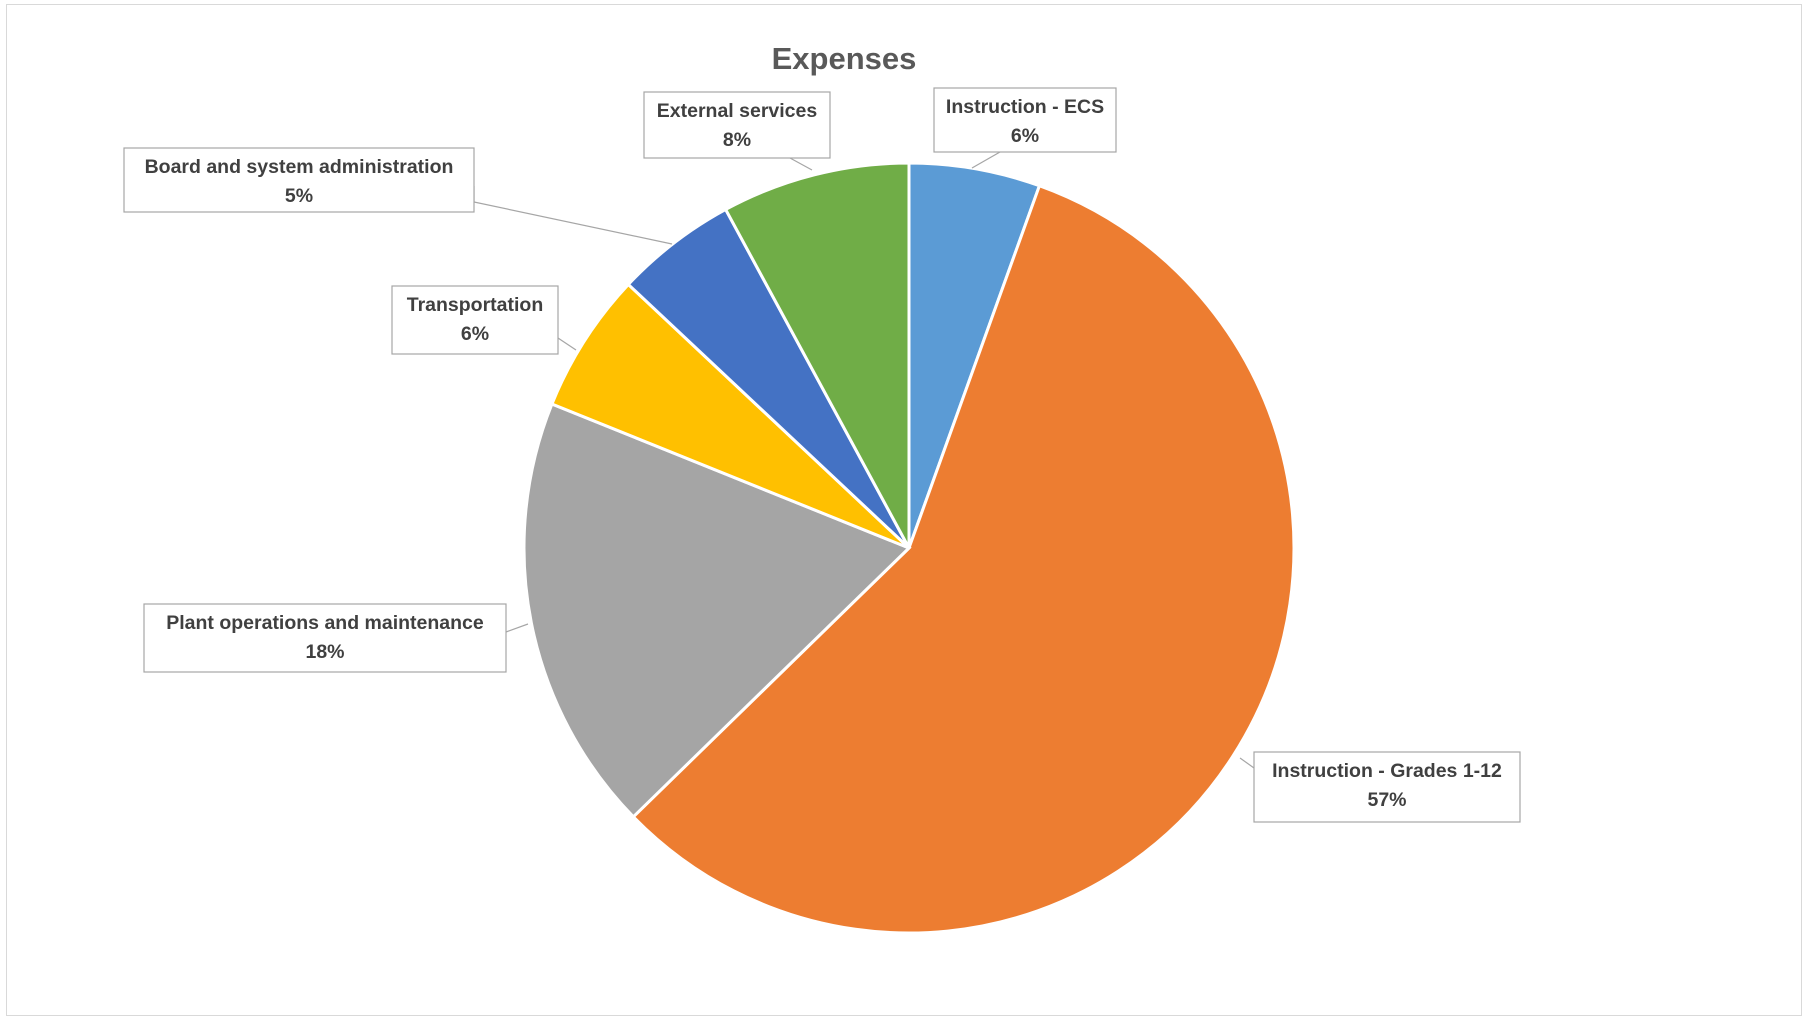 The width and height of the screenshot is (1808, 1022). Describe the element at coordinates (325, 623) in the screenshot. I see `data-label-category: Plant operations and maintenance` at that location.